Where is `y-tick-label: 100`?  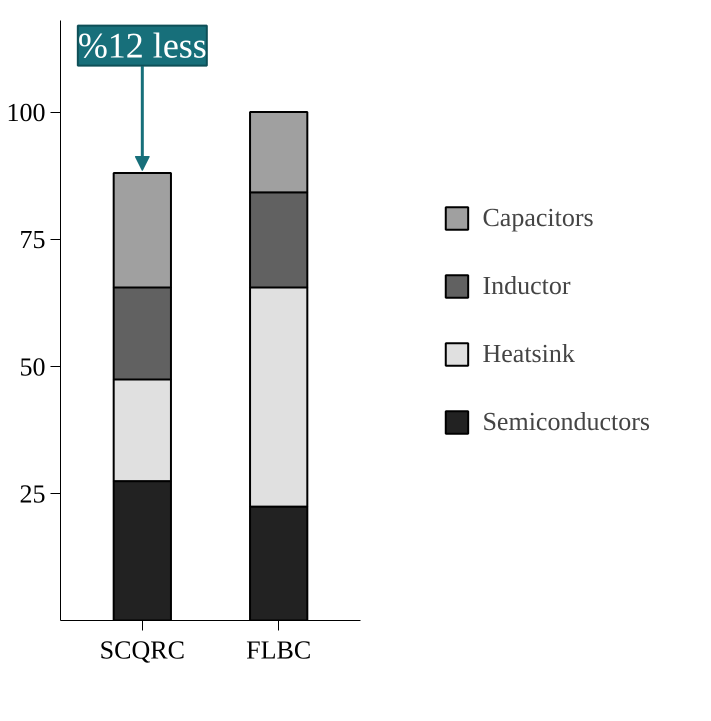
y-tick-label: 100 is located at coordinates (26, 113).